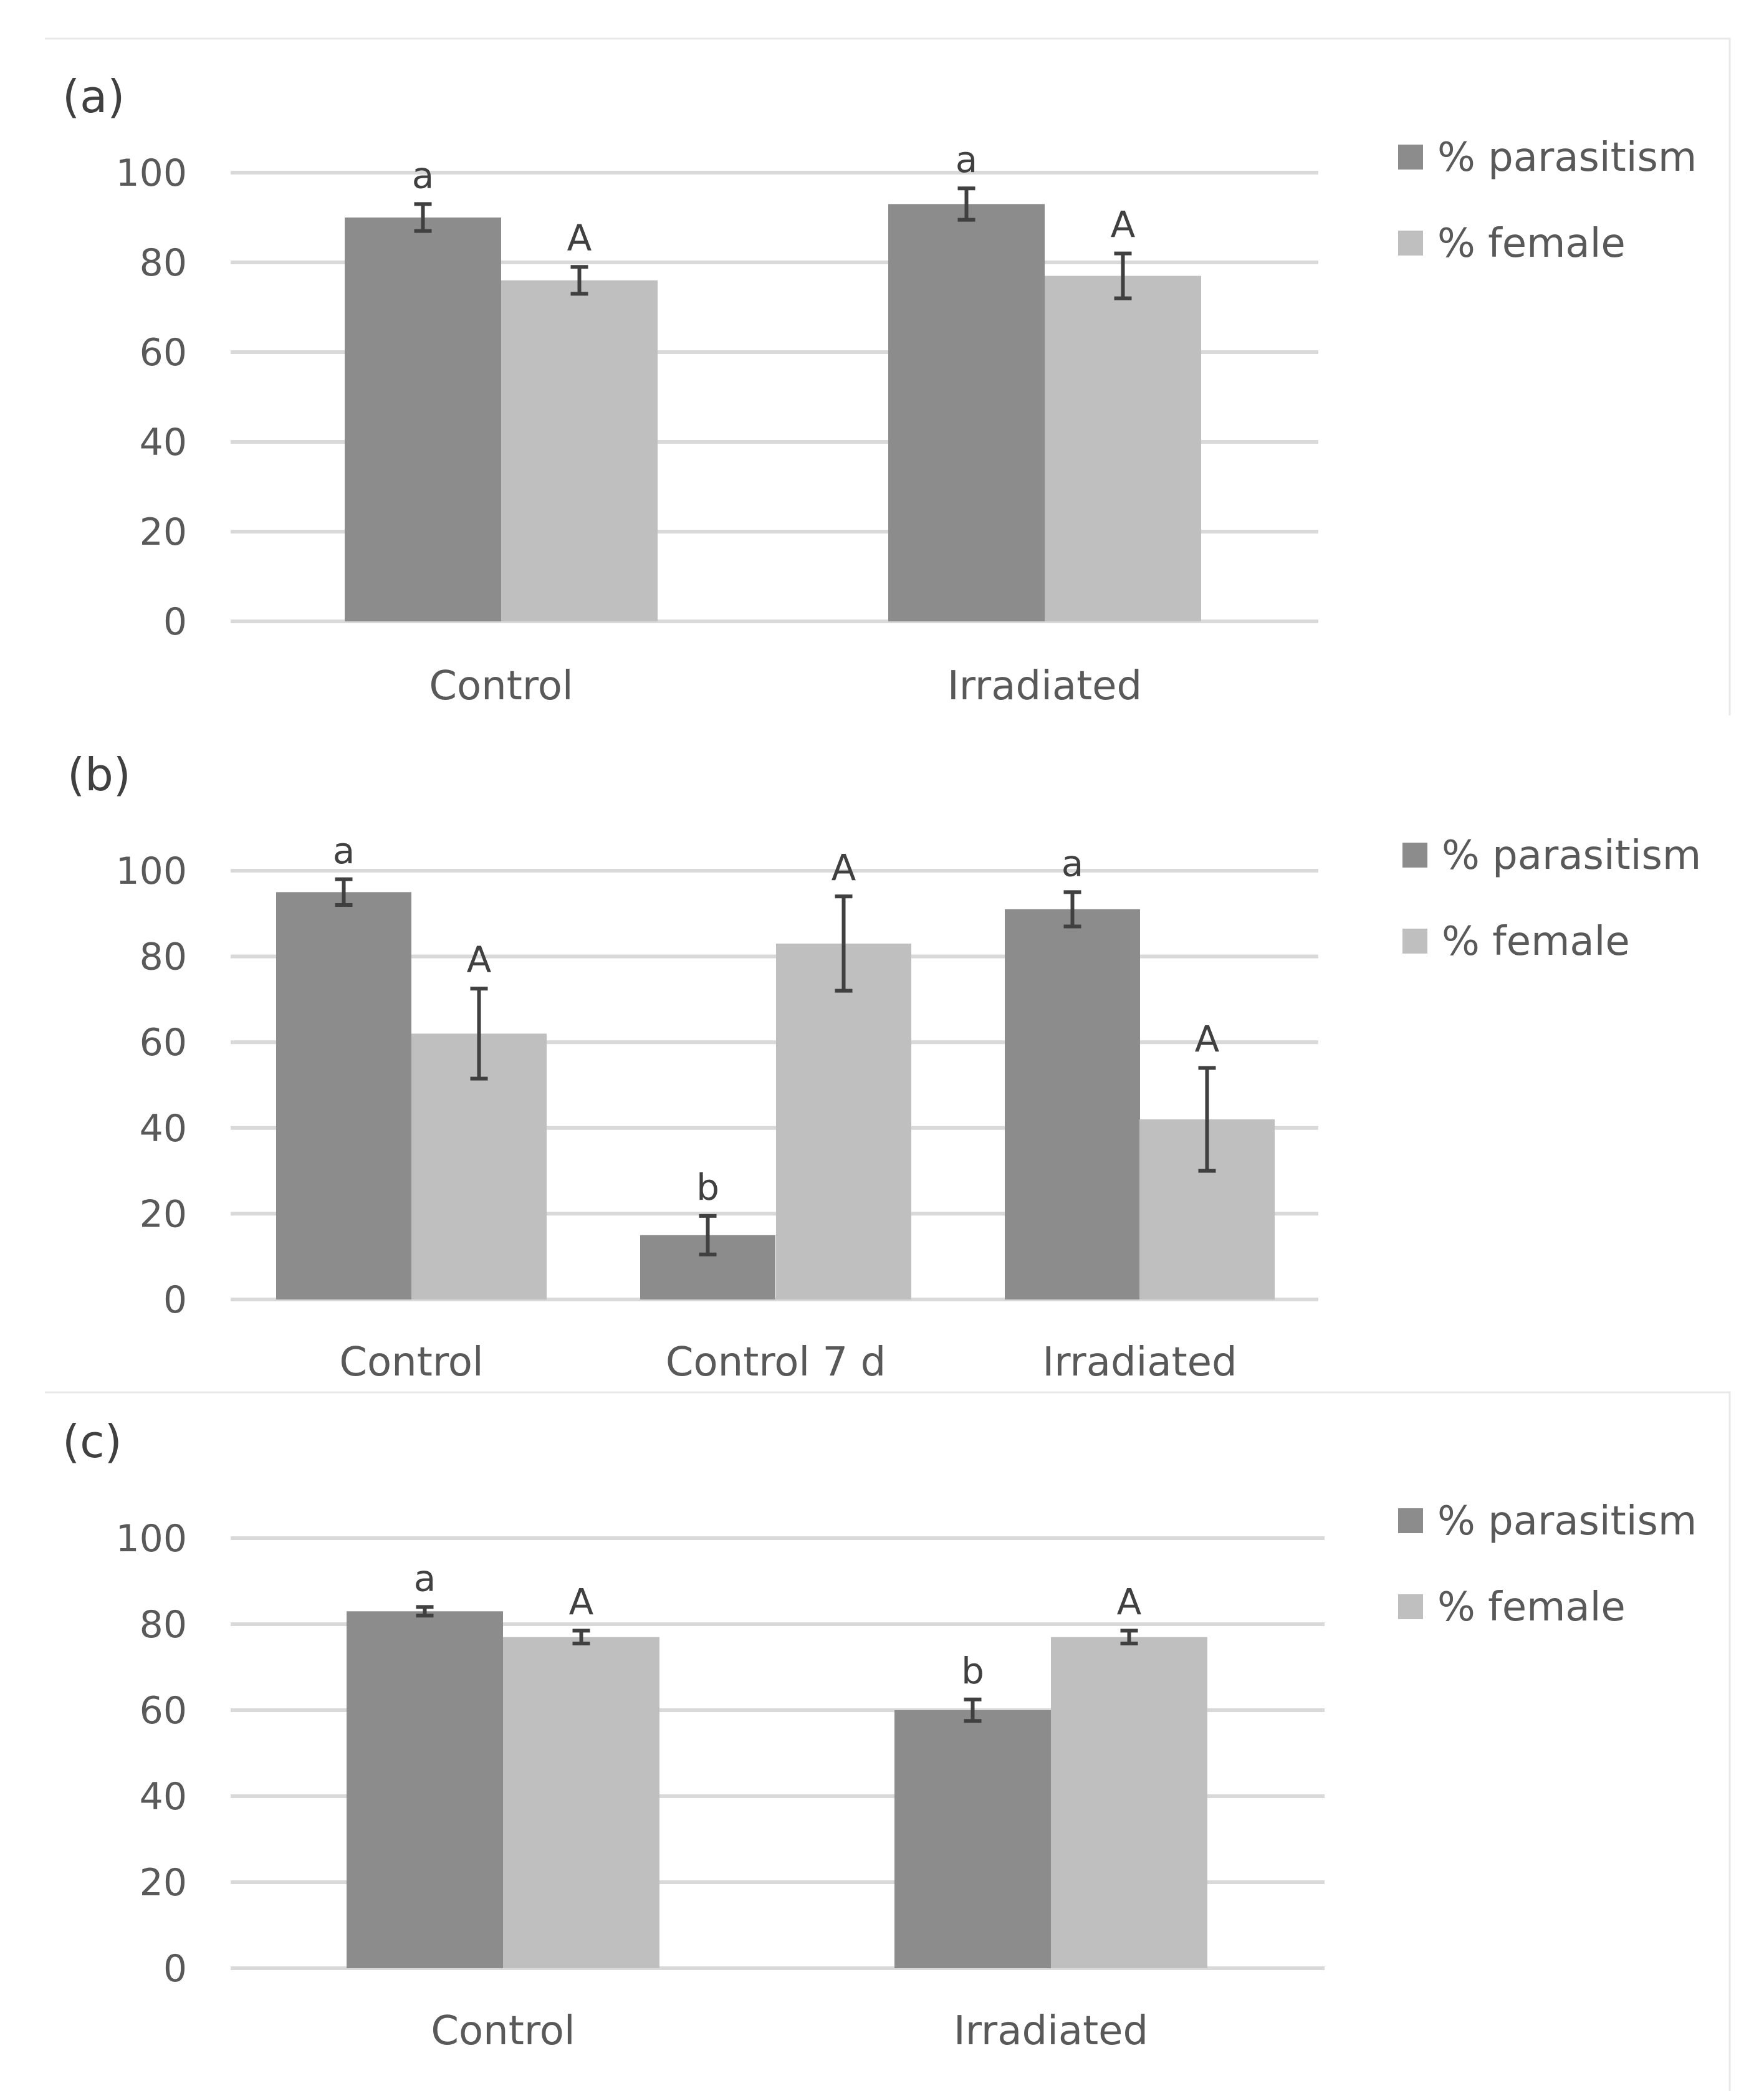 The width and height of the screenshot is (1764, 2091). I want to click on panel-label: (c), so click(92, 1442).